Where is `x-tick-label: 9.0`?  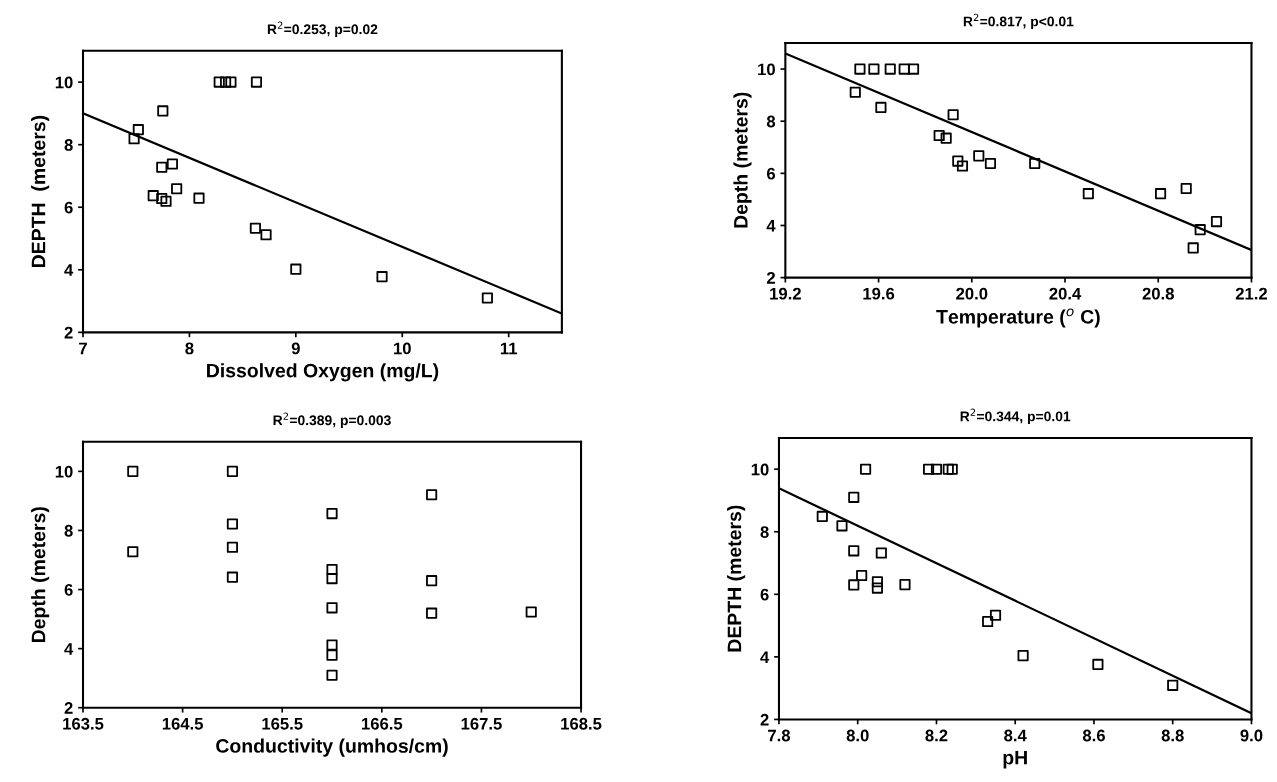 x-tick-label: 9.0 is located at coordinates (1251, 735).